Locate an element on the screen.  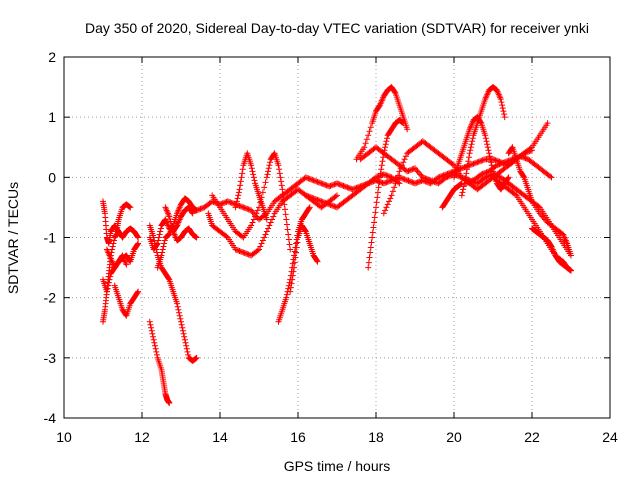
y-tick-label: -1 is located at coordinates (50, 238).